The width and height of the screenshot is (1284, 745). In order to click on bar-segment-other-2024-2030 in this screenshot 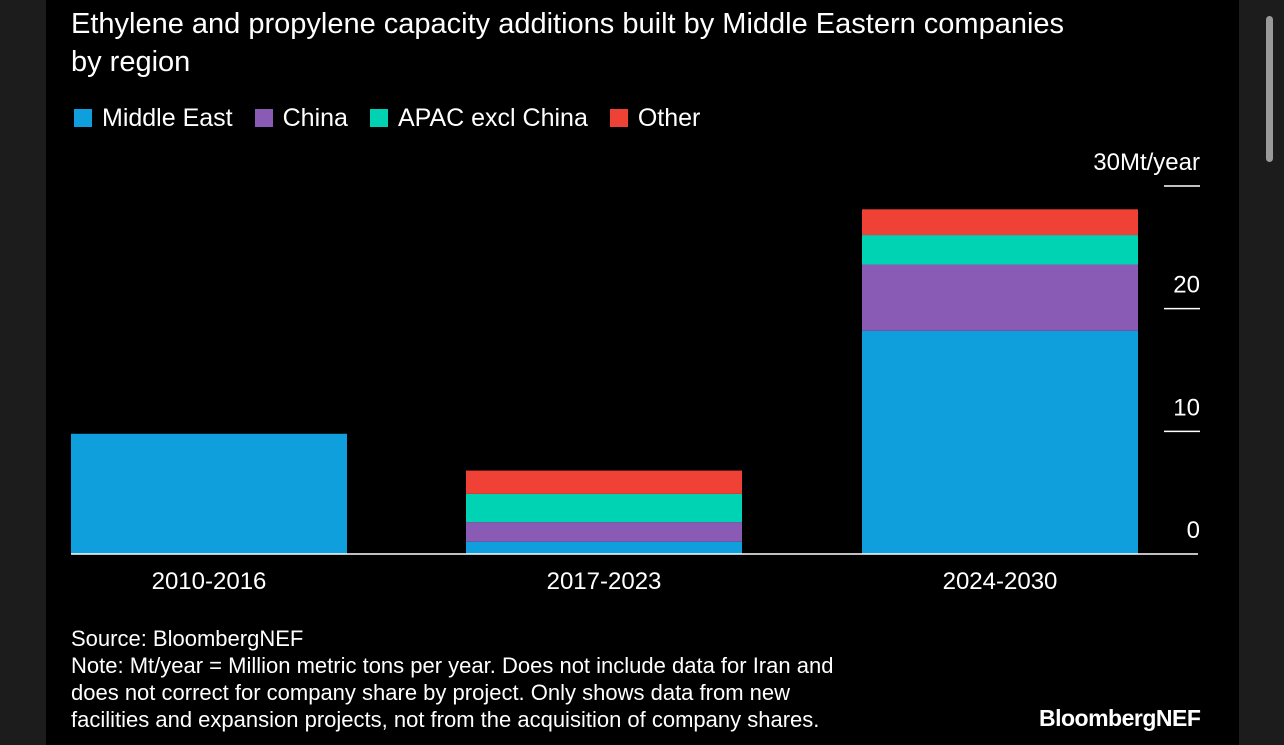, I will do `click(1000, 222)`.